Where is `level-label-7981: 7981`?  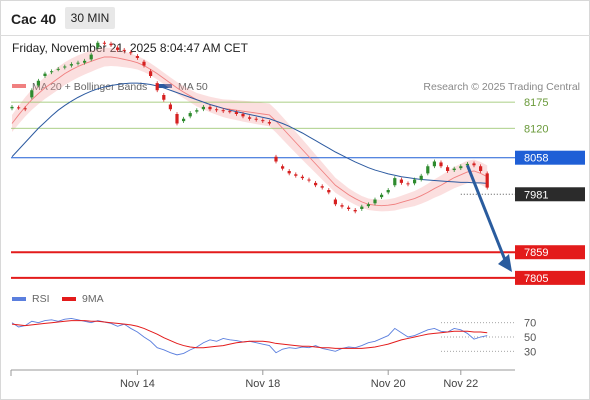
level-label-7981: 7981 is located at coordinates (536, 195).